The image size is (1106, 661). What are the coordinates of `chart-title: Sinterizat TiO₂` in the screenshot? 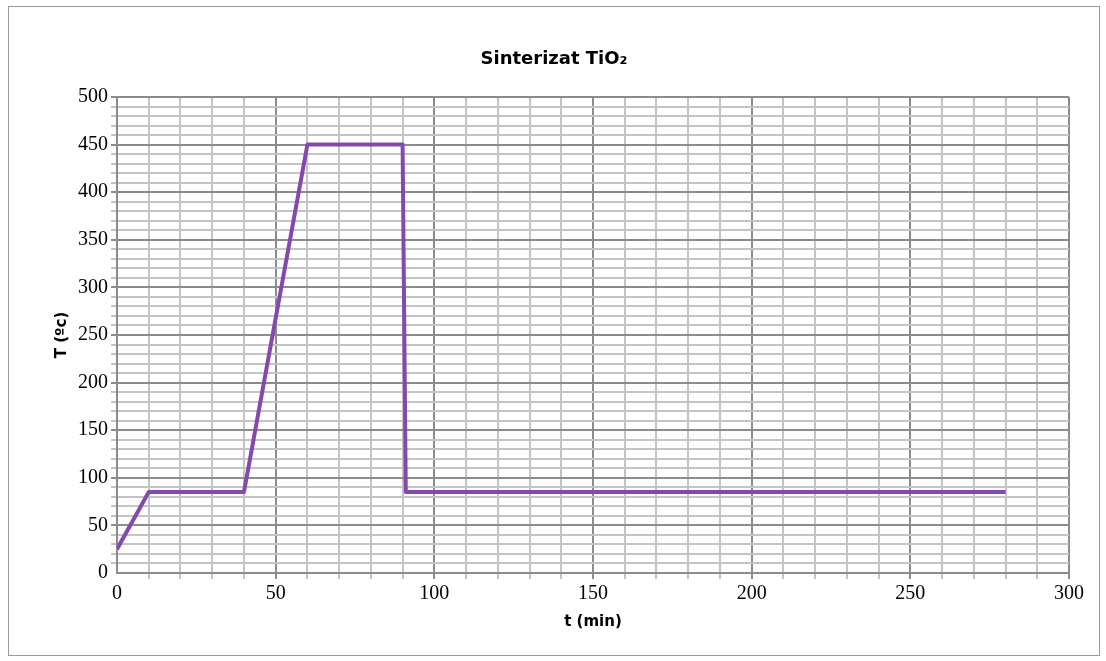 It's located at (554, 57).